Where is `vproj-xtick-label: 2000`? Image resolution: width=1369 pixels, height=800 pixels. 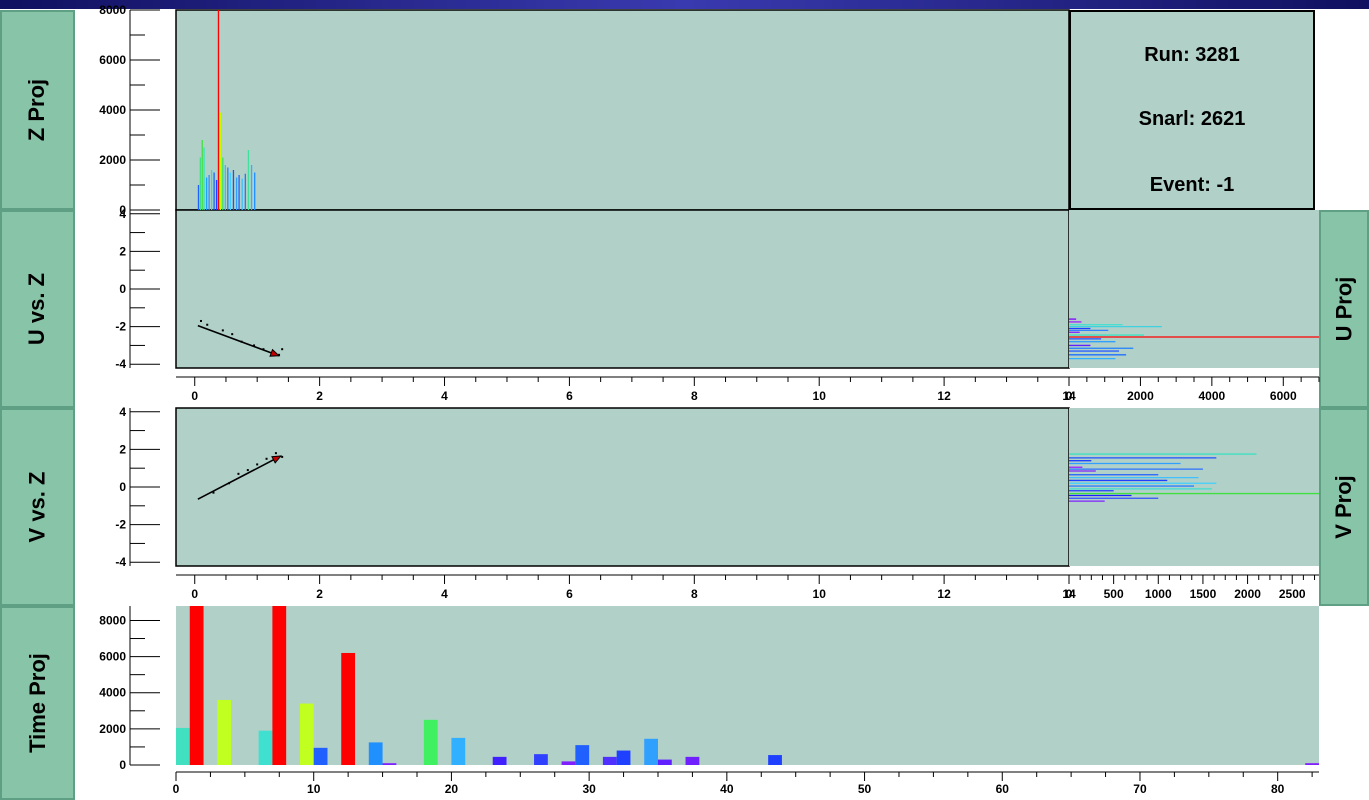 vproj-xtick-label: 2000 is located at coordinates (1247, 594).